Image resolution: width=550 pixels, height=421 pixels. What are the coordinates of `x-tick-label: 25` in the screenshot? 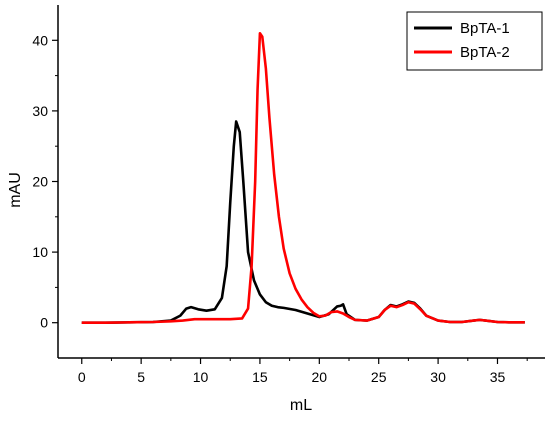 It's located at (379, 377).